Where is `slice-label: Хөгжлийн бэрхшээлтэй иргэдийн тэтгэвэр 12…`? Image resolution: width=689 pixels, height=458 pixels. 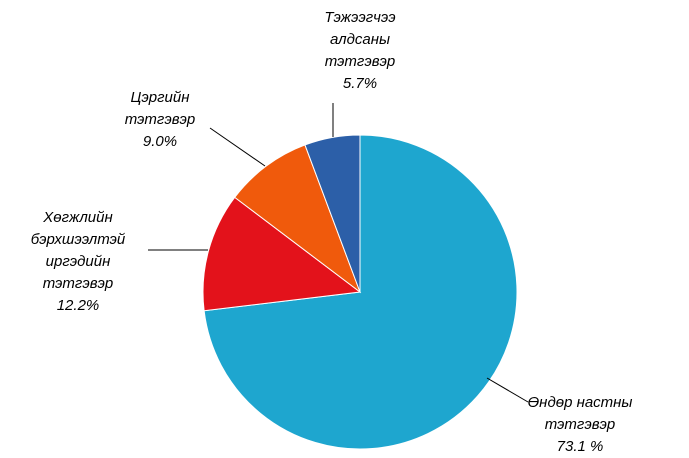
slice-label: Хөгжлийн бэрхшээлтэй иргэдийн тэтгэвэр 12… is located at coordinates (78, 262).